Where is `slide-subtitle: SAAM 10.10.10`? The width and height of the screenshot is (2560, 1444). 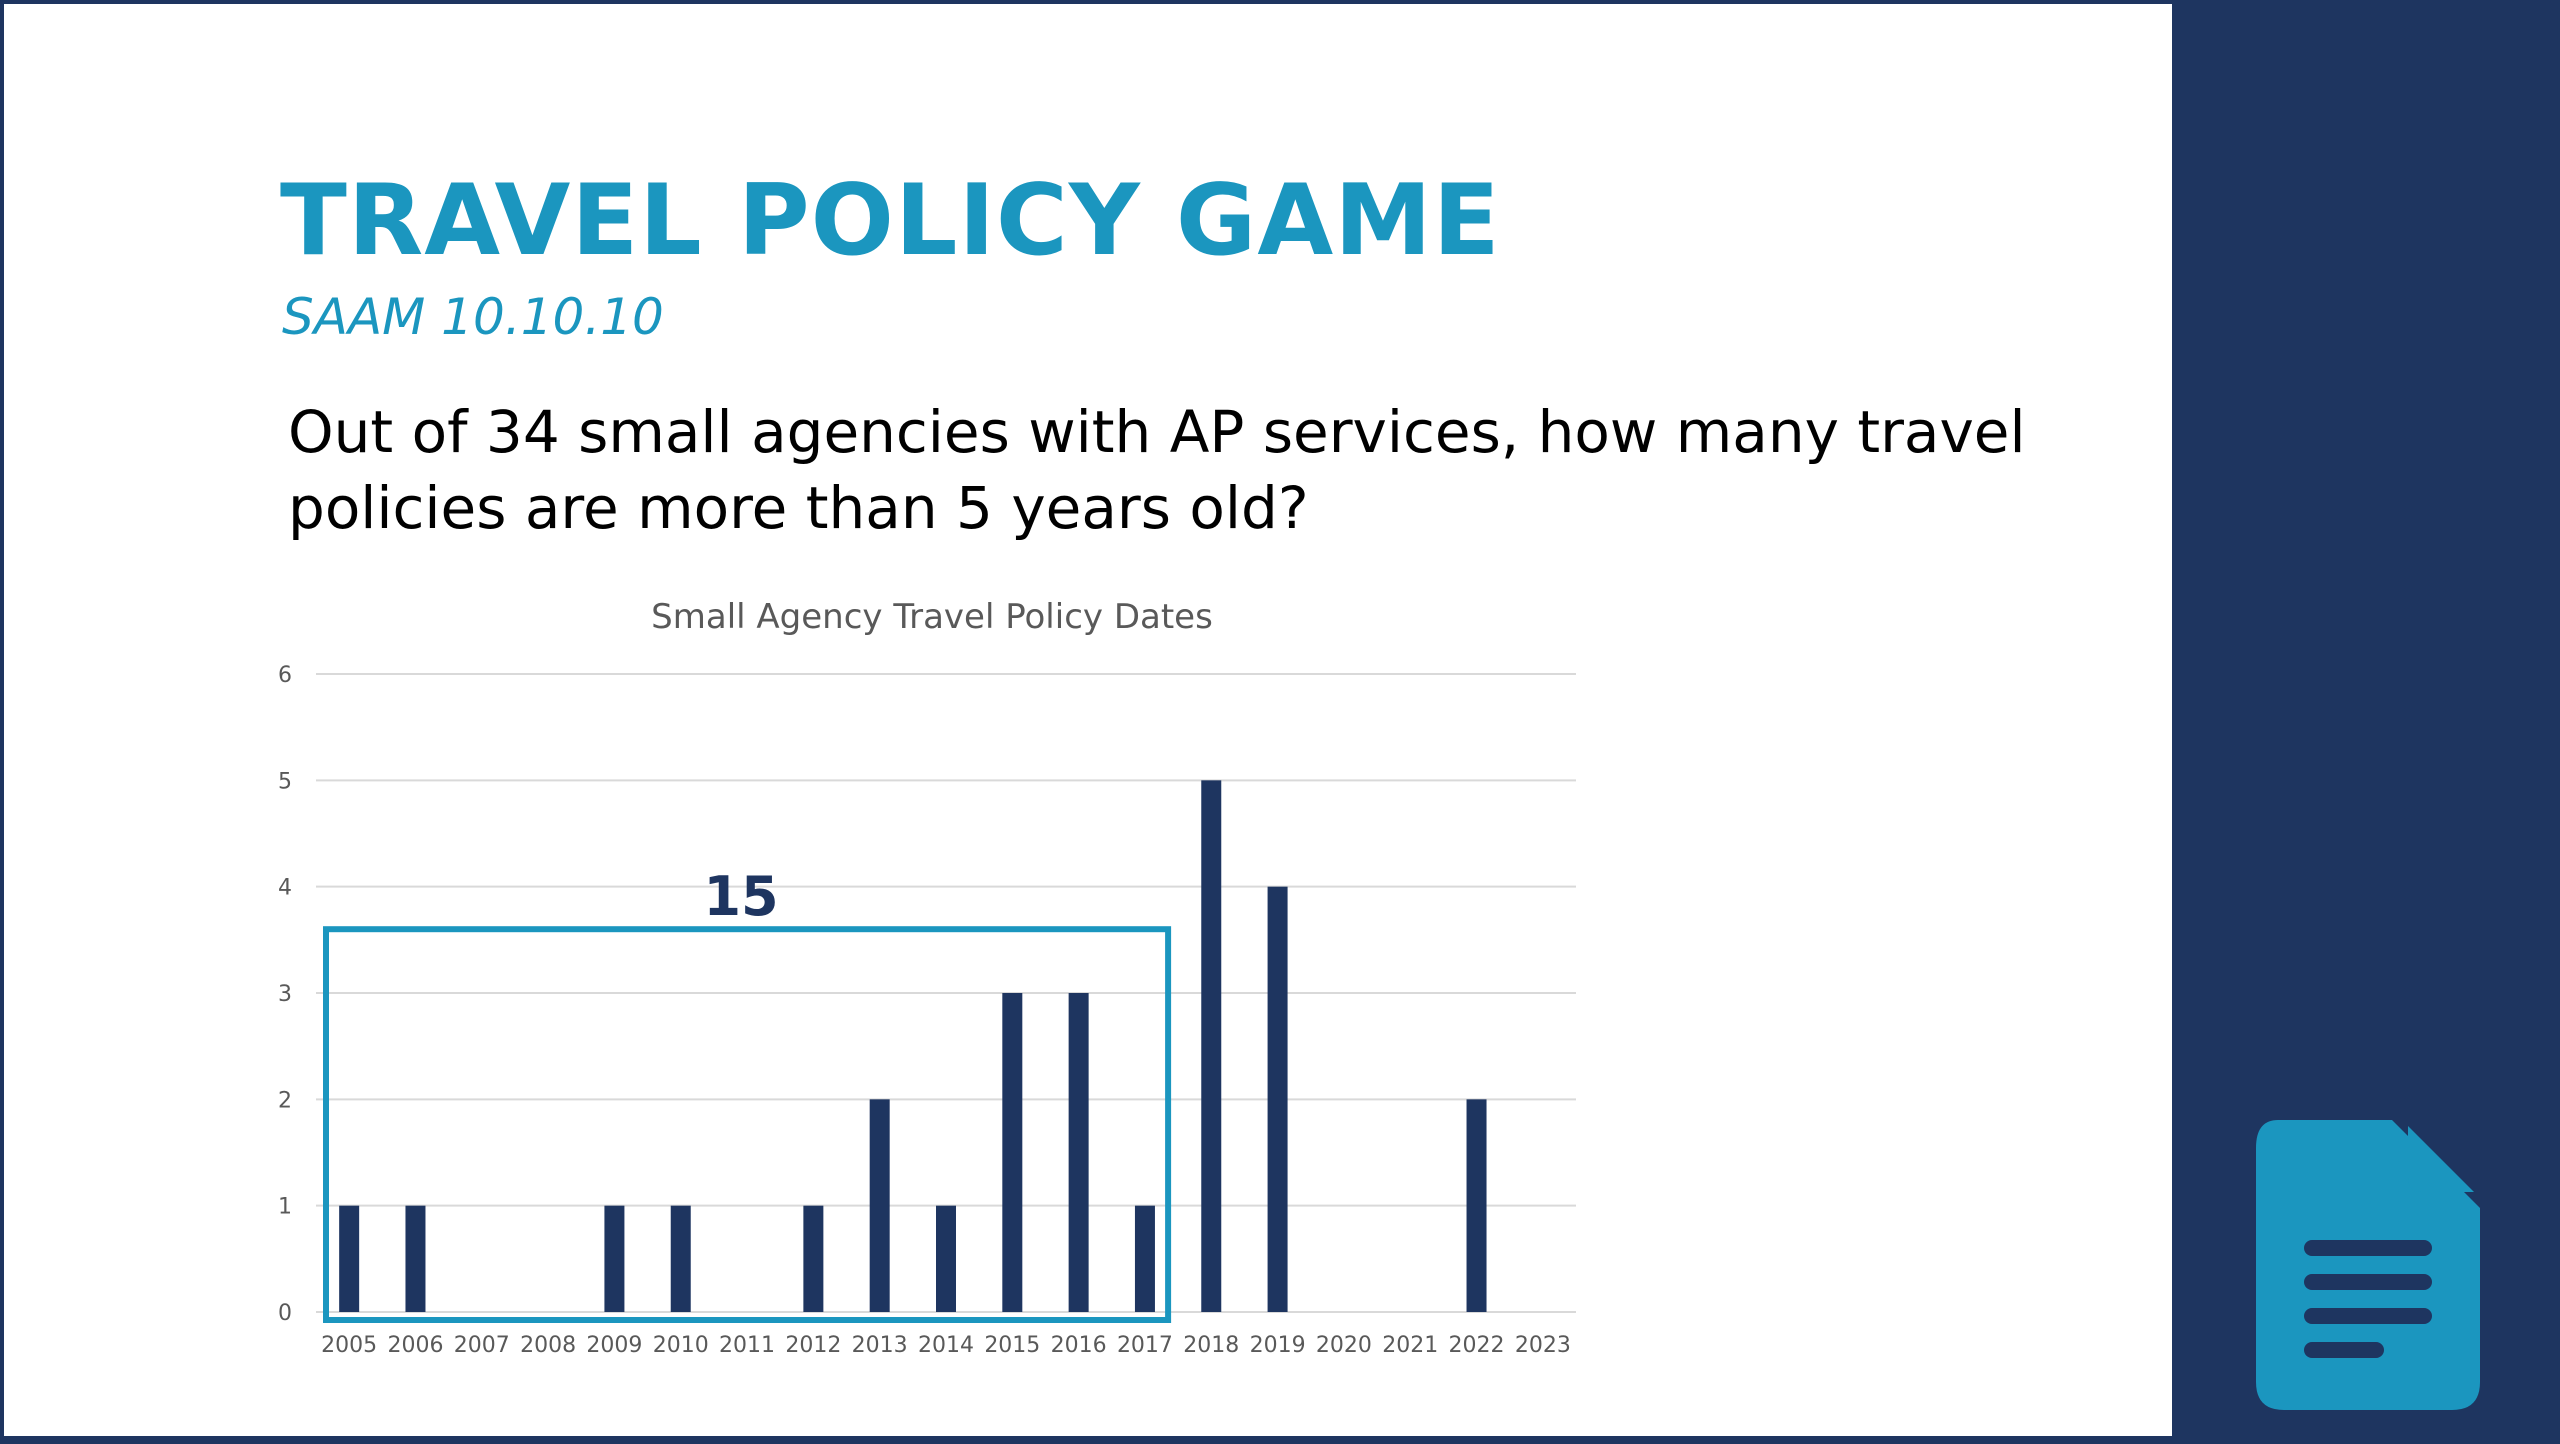 slide-subtitle: SAAM 10.10.10 is located at coordinates (473, 317).